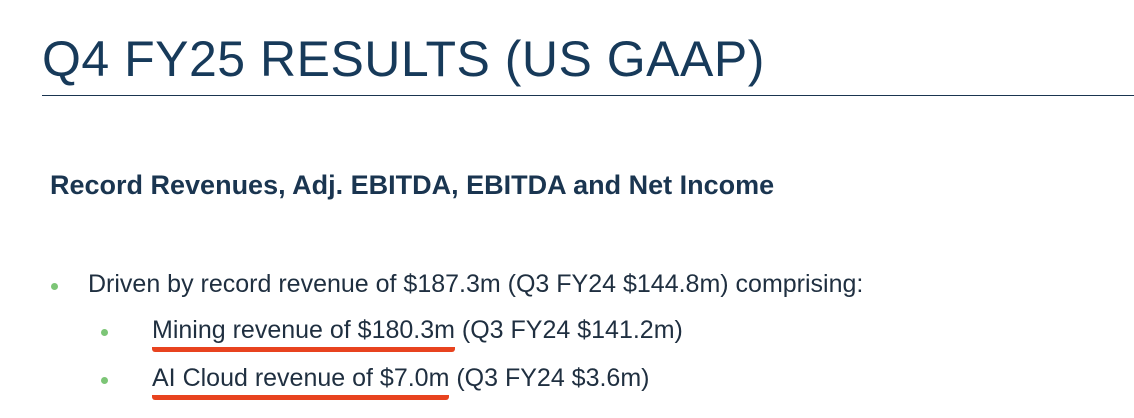 This screenshot has width=1134, height=418. What do you see at coordinates (403, 59) in the screenshot?
I see `slide-title: Q4 FY25 RESULTS (US GAAP)` at bounding box center [403, 59].